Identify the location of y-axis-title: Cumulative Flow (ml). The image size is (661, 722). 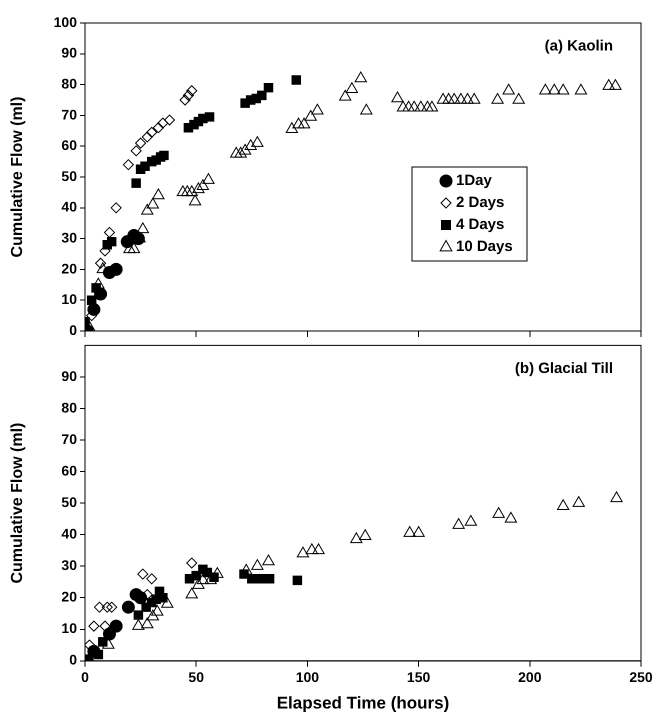
(17, 177).